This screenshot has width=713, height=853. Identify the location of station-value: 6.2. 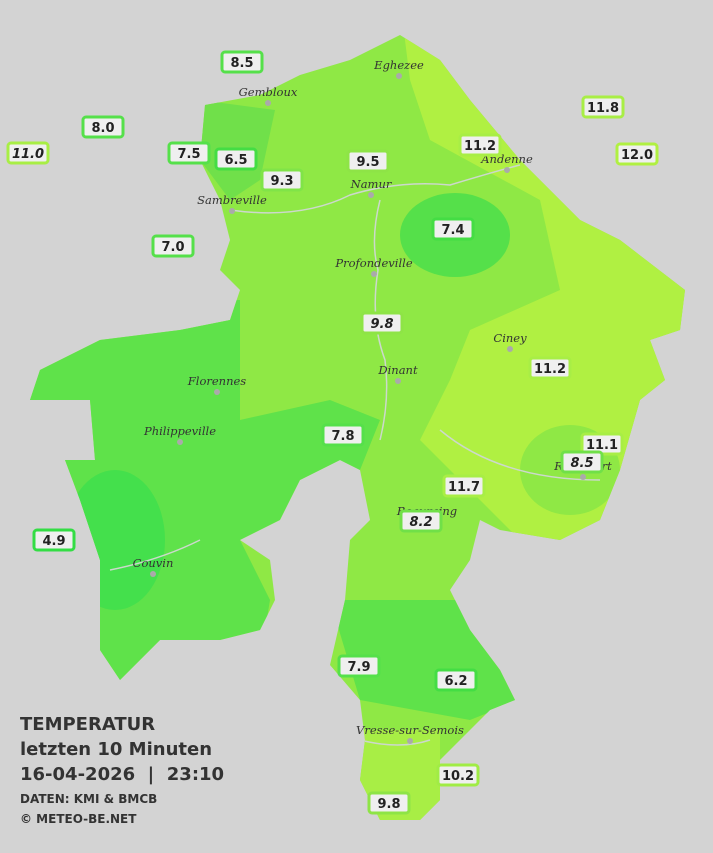
(455, 681).